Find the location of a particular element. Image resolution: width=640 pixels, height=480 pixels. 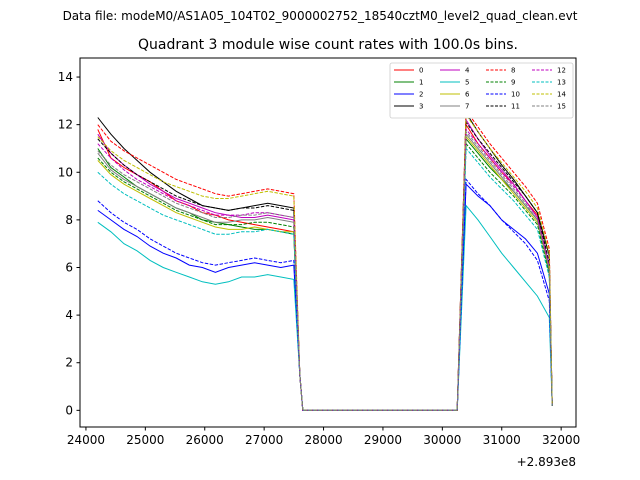

y-tick-label: 12 is located at coordinates (65, 125).